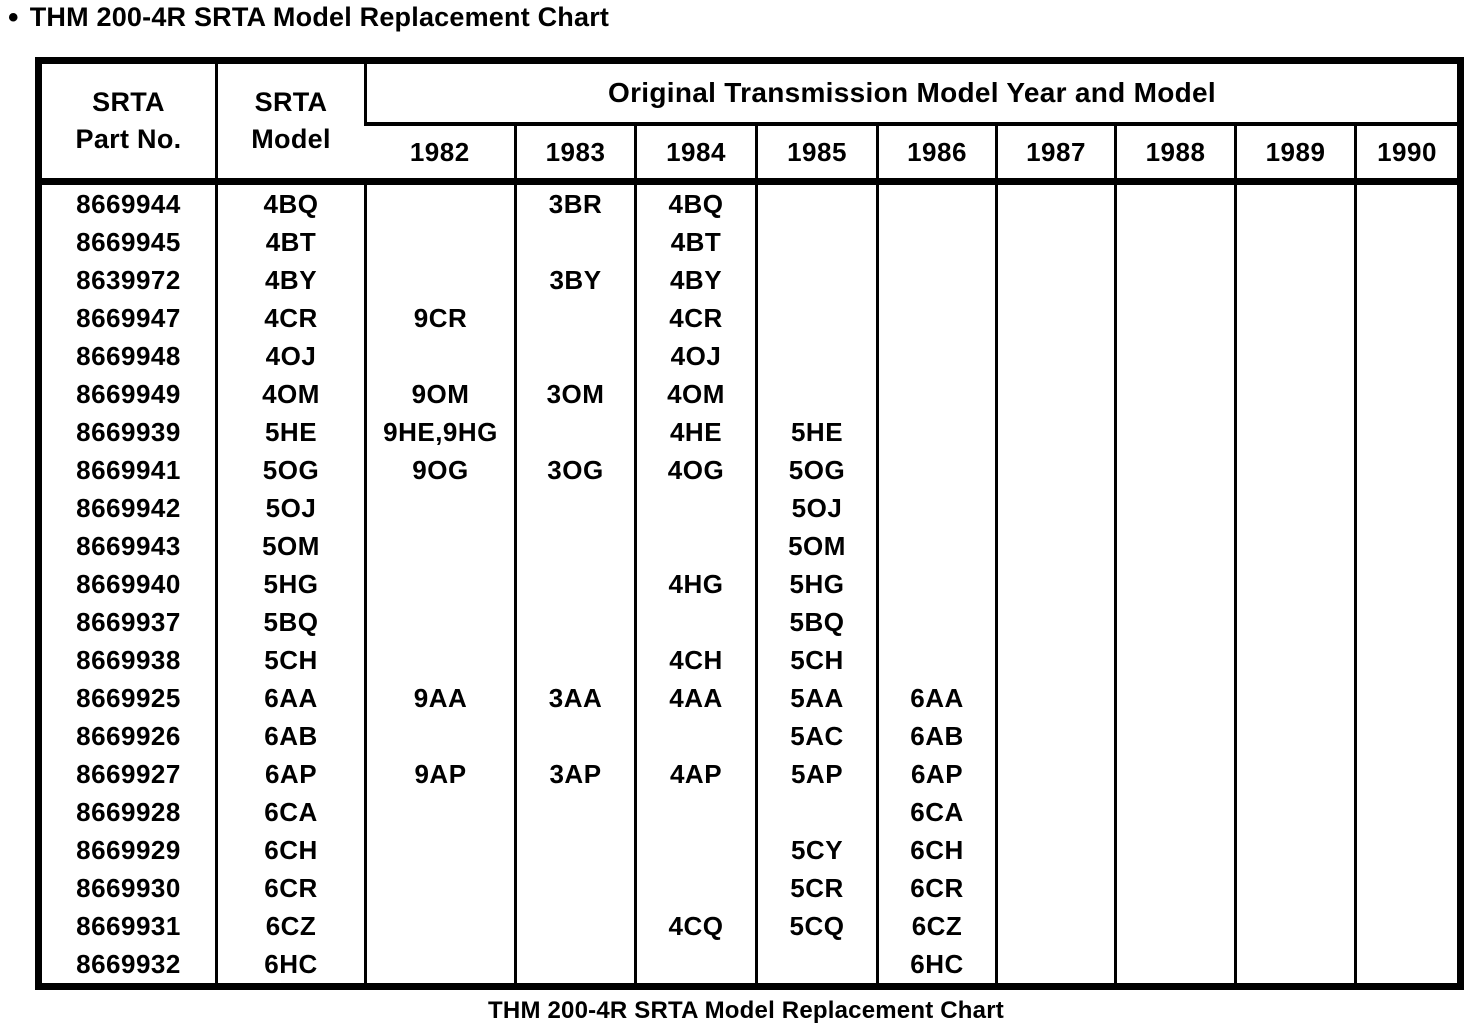 The width and height of the screenshot is (1472, 1036). What do you see at coordinates (1407, 154) in the screenshot?
I see `year-header-1990: 1990` at bounding box center [1407, 154].